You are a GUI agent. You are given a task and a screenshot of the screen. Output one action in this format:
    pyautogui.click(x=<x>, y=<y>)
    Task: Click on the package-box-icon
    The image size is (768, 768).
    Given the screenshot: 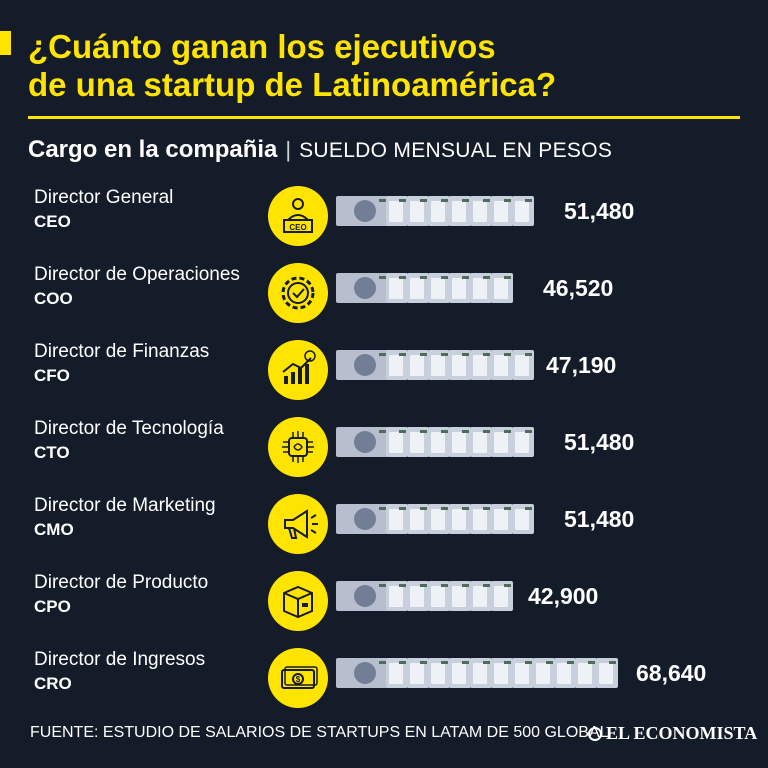 What is the action you would take?
    pyautogui.click(x=298, y=601)
    